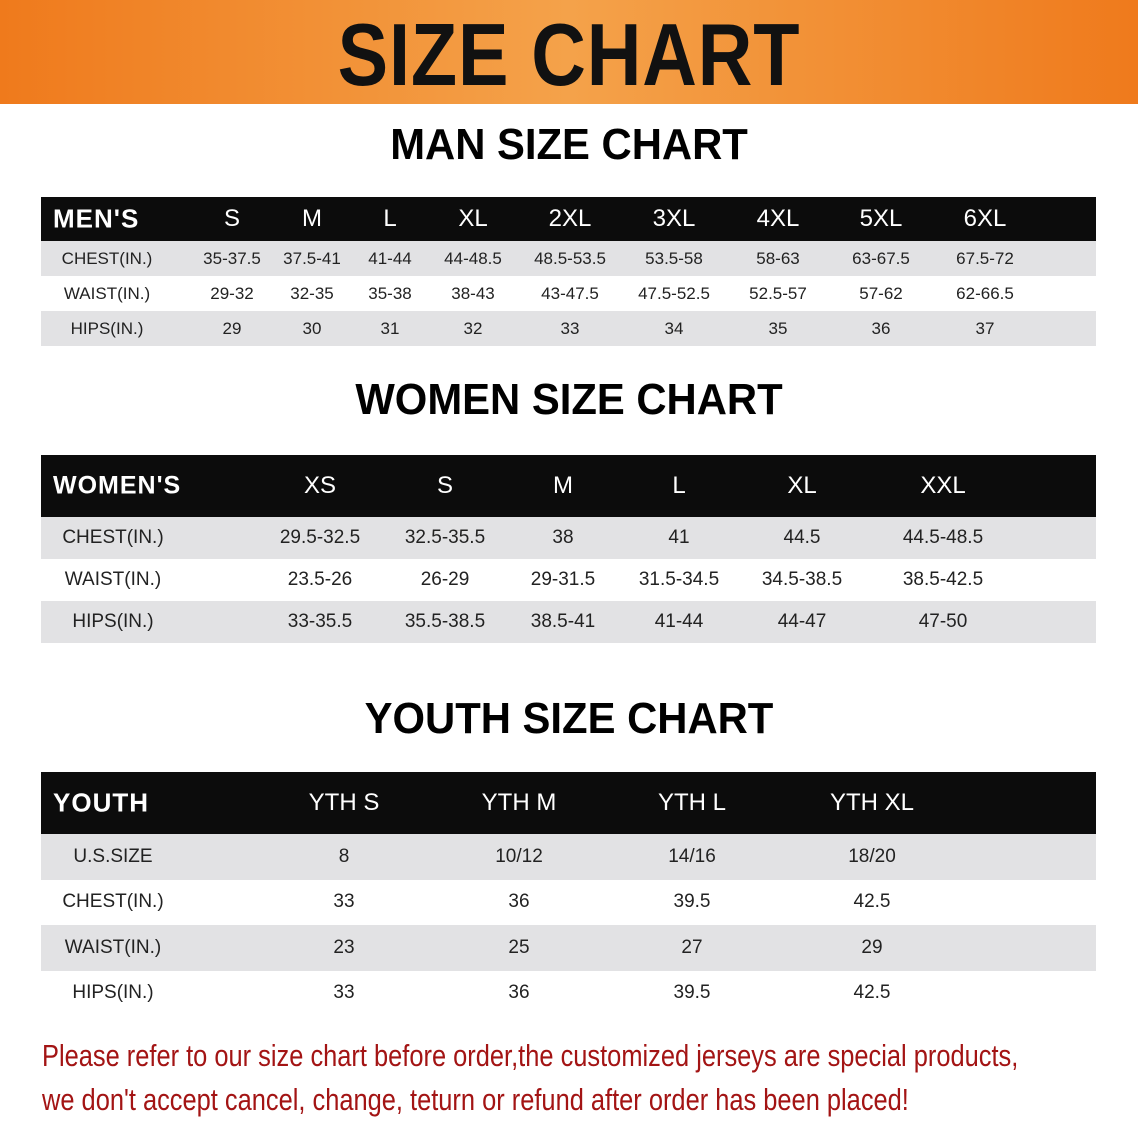  What do you see at coordinates (563, 579) in the screenshot?
I see `measurement-value: 29-31.5` at bounding box center [563, 579].